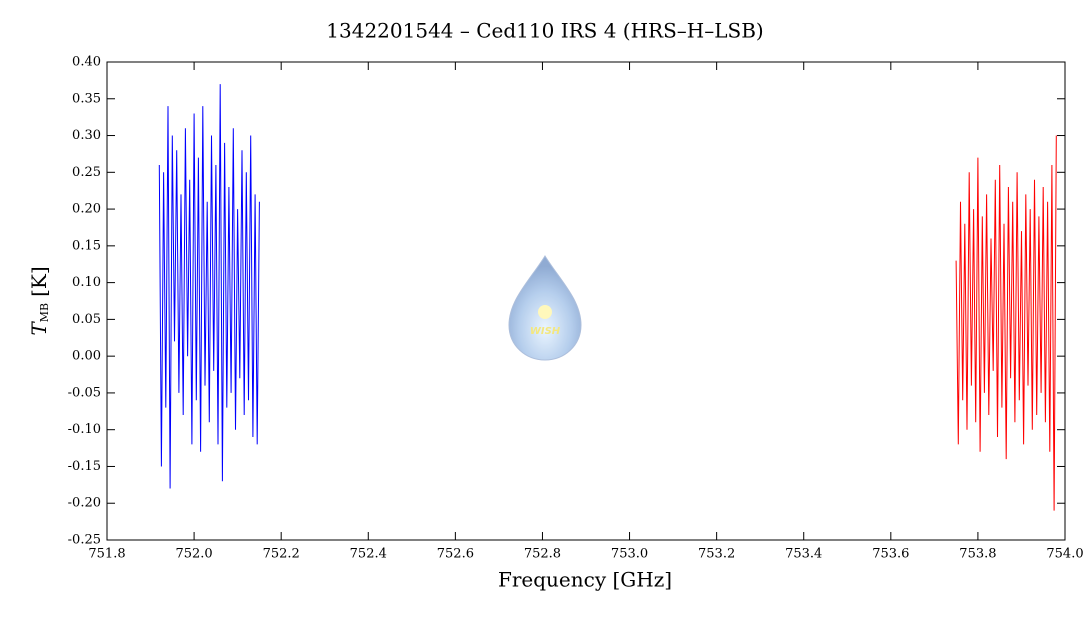 The height and width of the screenshot is (622, 1090). I want to click on x-axis-title: Frequency [GHz], so click(585, 580).